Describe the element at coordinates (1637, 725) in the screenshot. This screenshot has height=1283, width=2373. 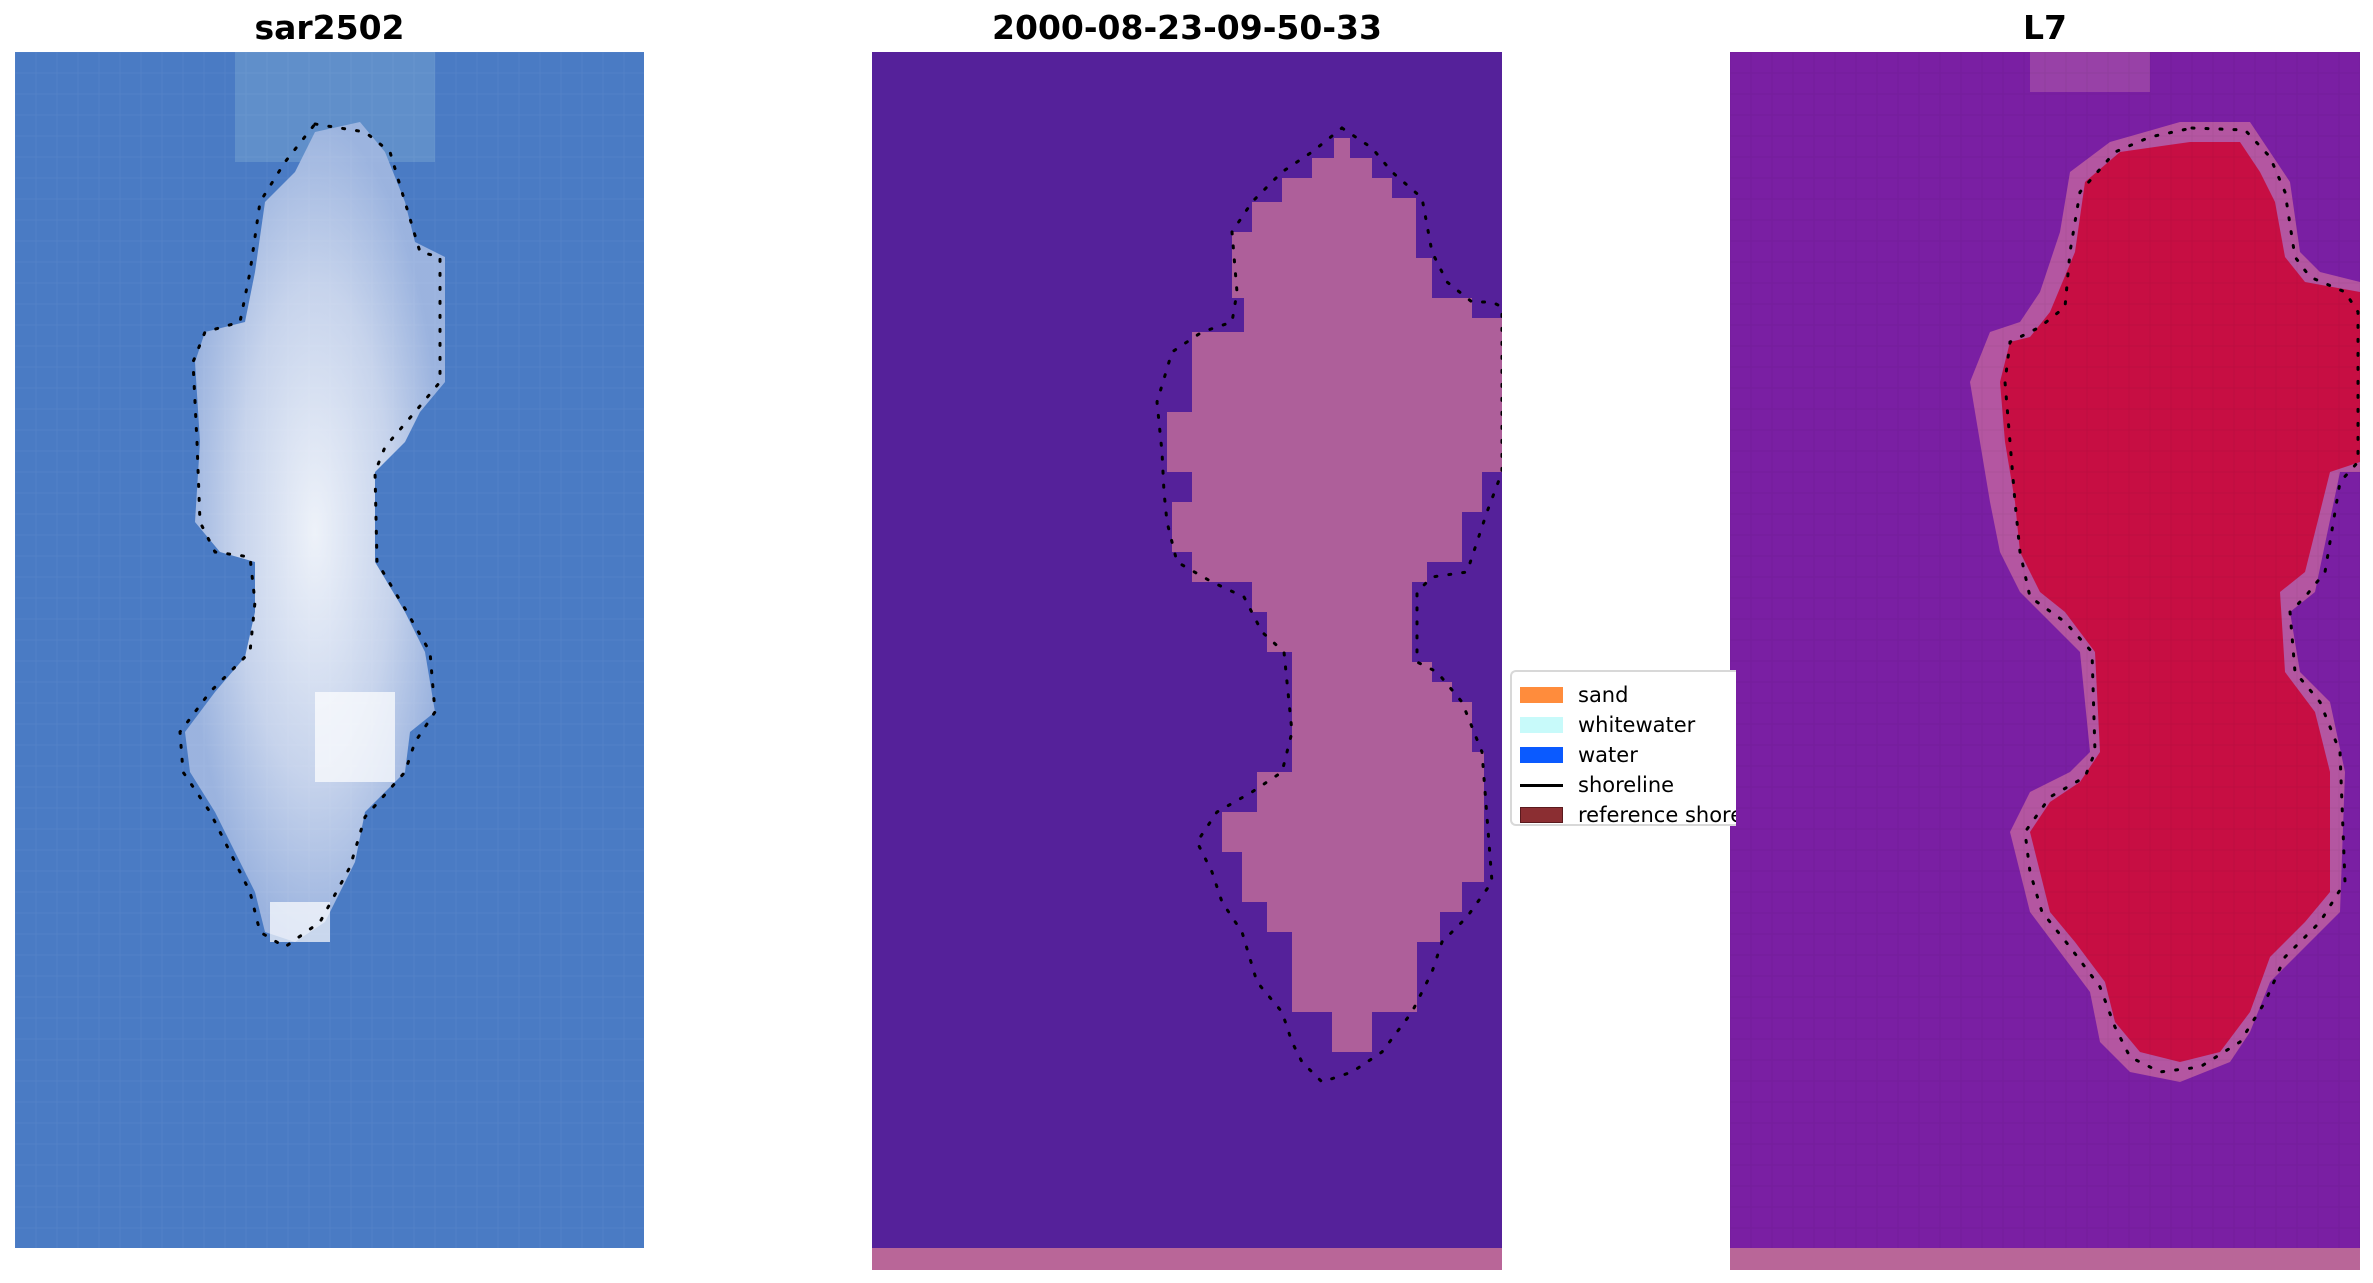
I see `legend-label-whitewater: whitewater` at that location.